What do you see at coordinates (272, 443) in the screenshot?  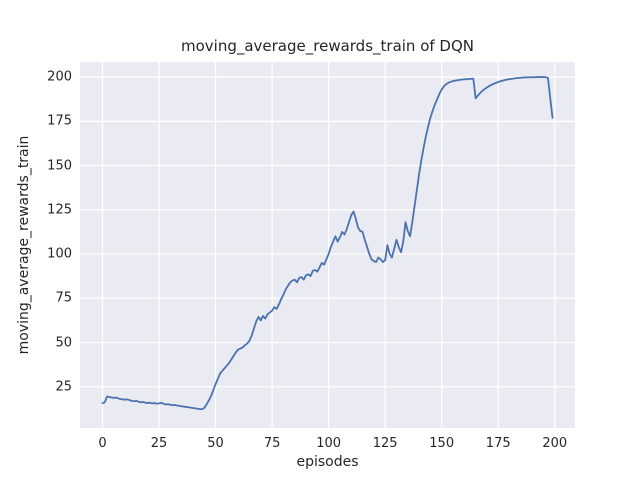 I see `x-tick-label: 75` at bounding box center [272, 443].